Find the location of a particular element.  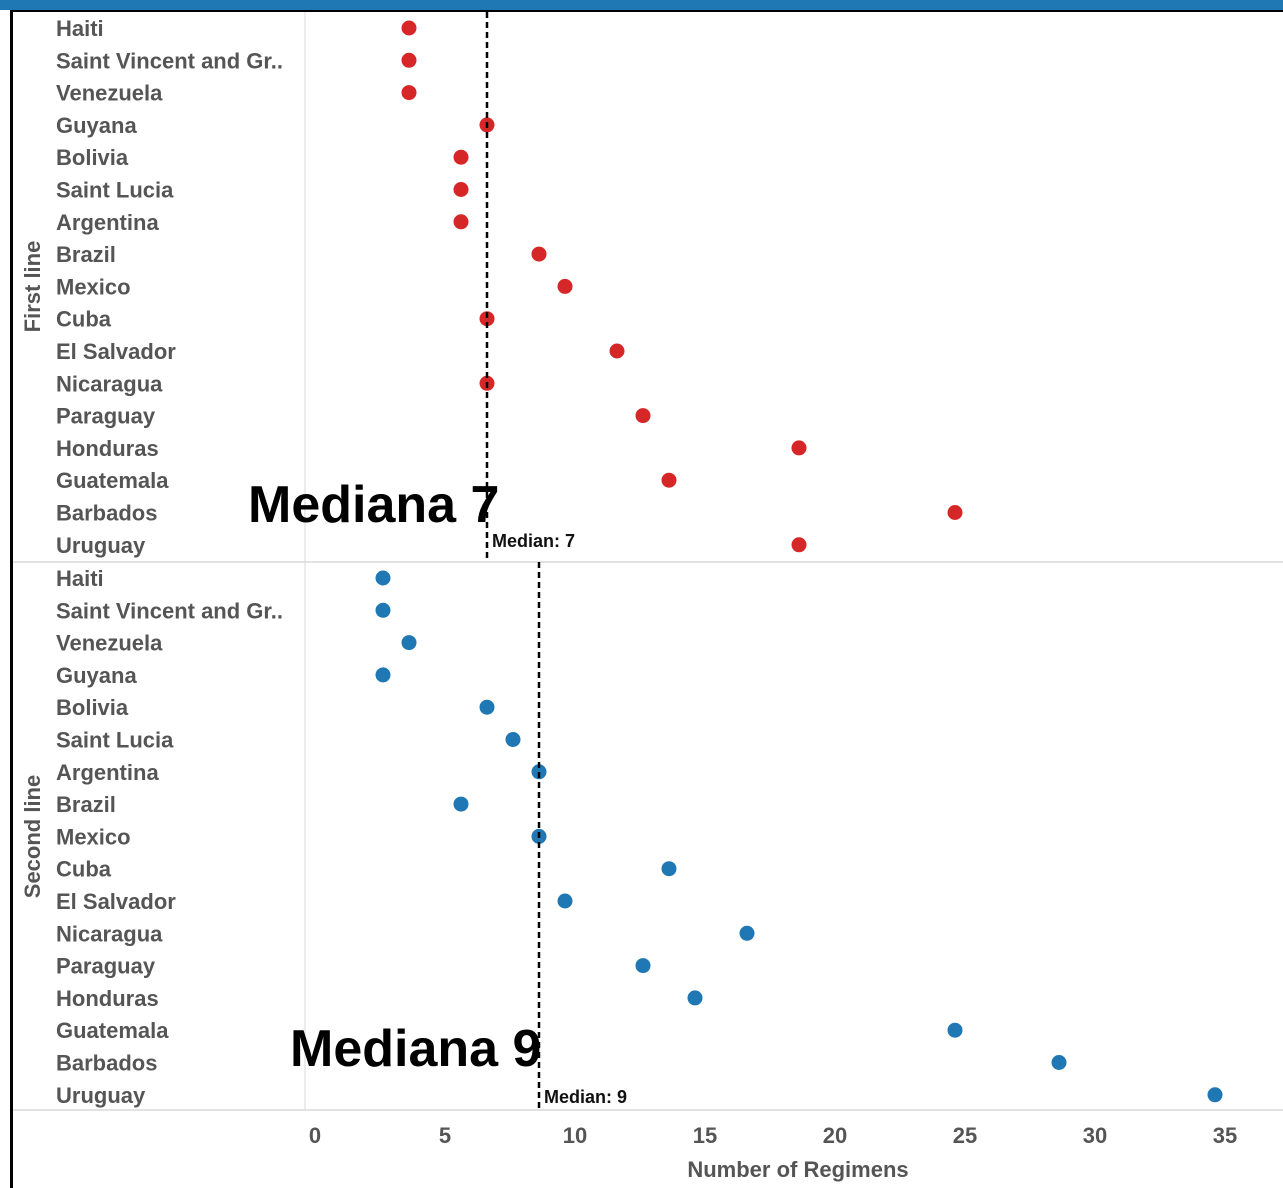

x-tick-label: 0 is located at coordinates (315, 1135).